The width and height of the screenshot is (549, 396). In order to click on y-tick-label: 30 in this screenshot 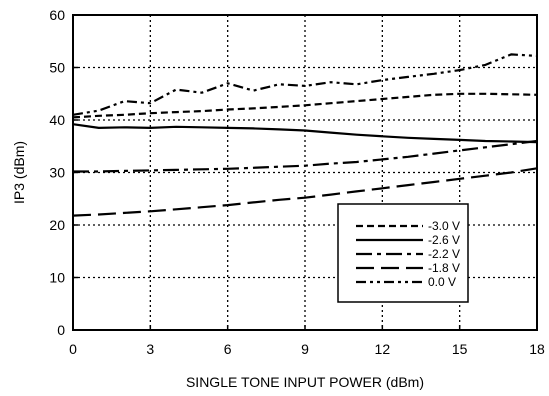, I will do `click(57, 173)`.